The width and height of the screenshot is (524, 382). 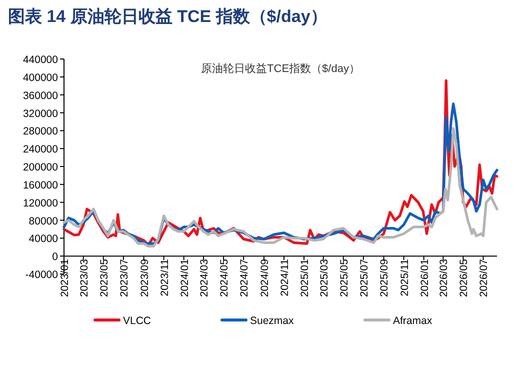 What do you see at coordinates (244, 278) in the screenshot?
I see `x-tick-label: 2024/07` at bounding box center [244, 278].